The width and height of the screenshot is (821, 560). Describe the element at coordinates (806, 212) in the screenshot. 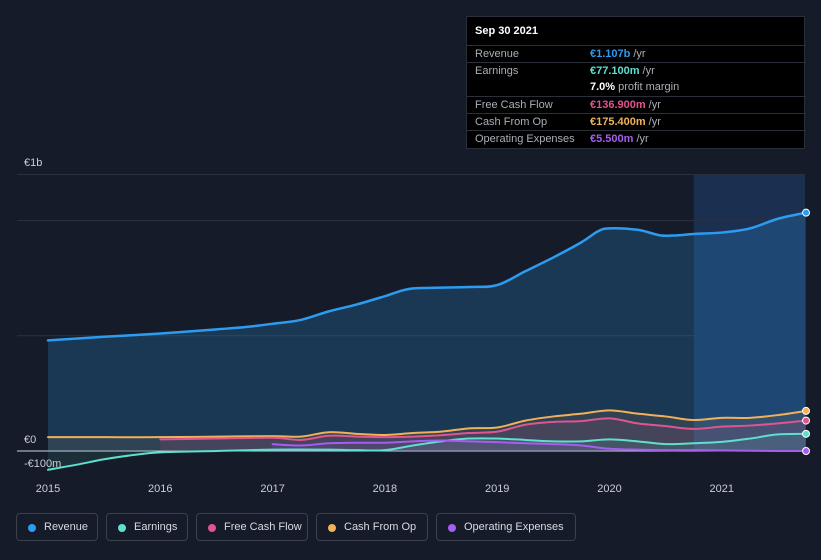

I see `revenue-endpoint` at that location.